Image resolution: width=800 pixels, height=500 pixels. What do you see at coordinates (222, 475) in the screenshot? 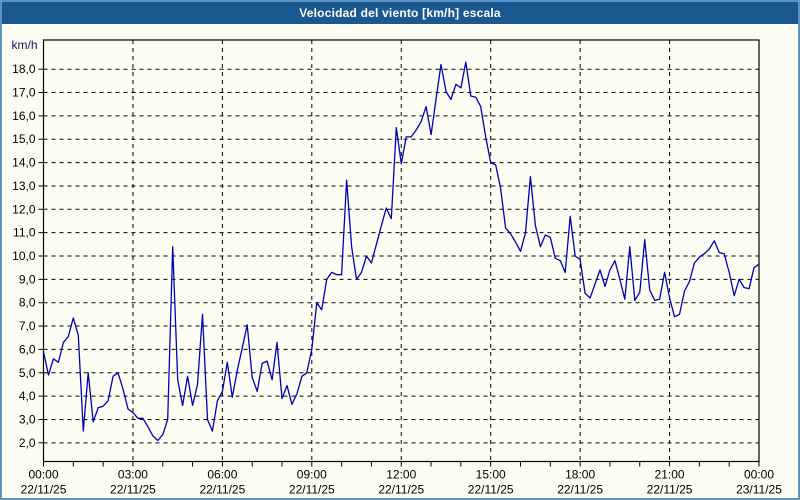
I see `x-tick-time-label: 06:00` at bounding box center [222, 475].